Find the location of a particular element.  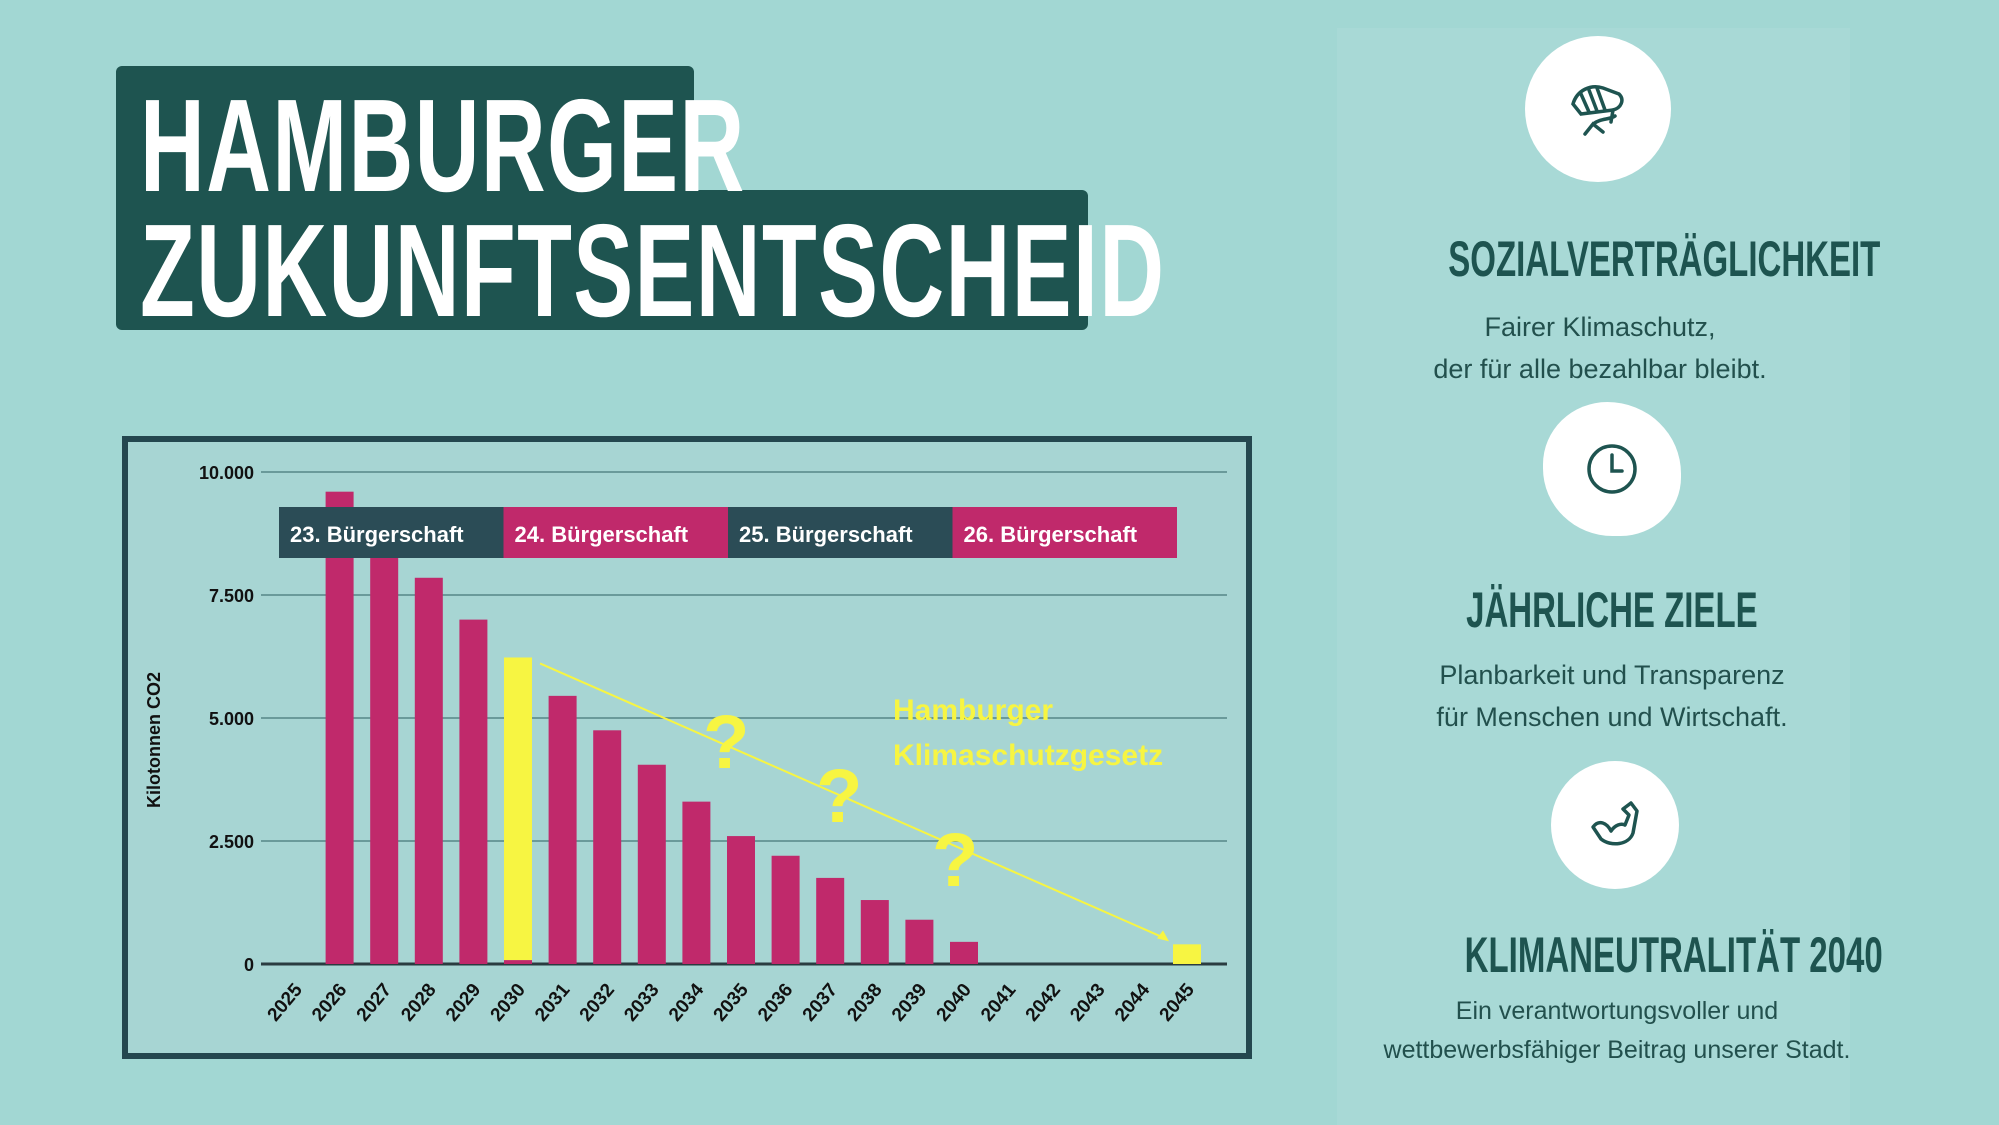

bar-2040 is located at coordinates (964, 952).